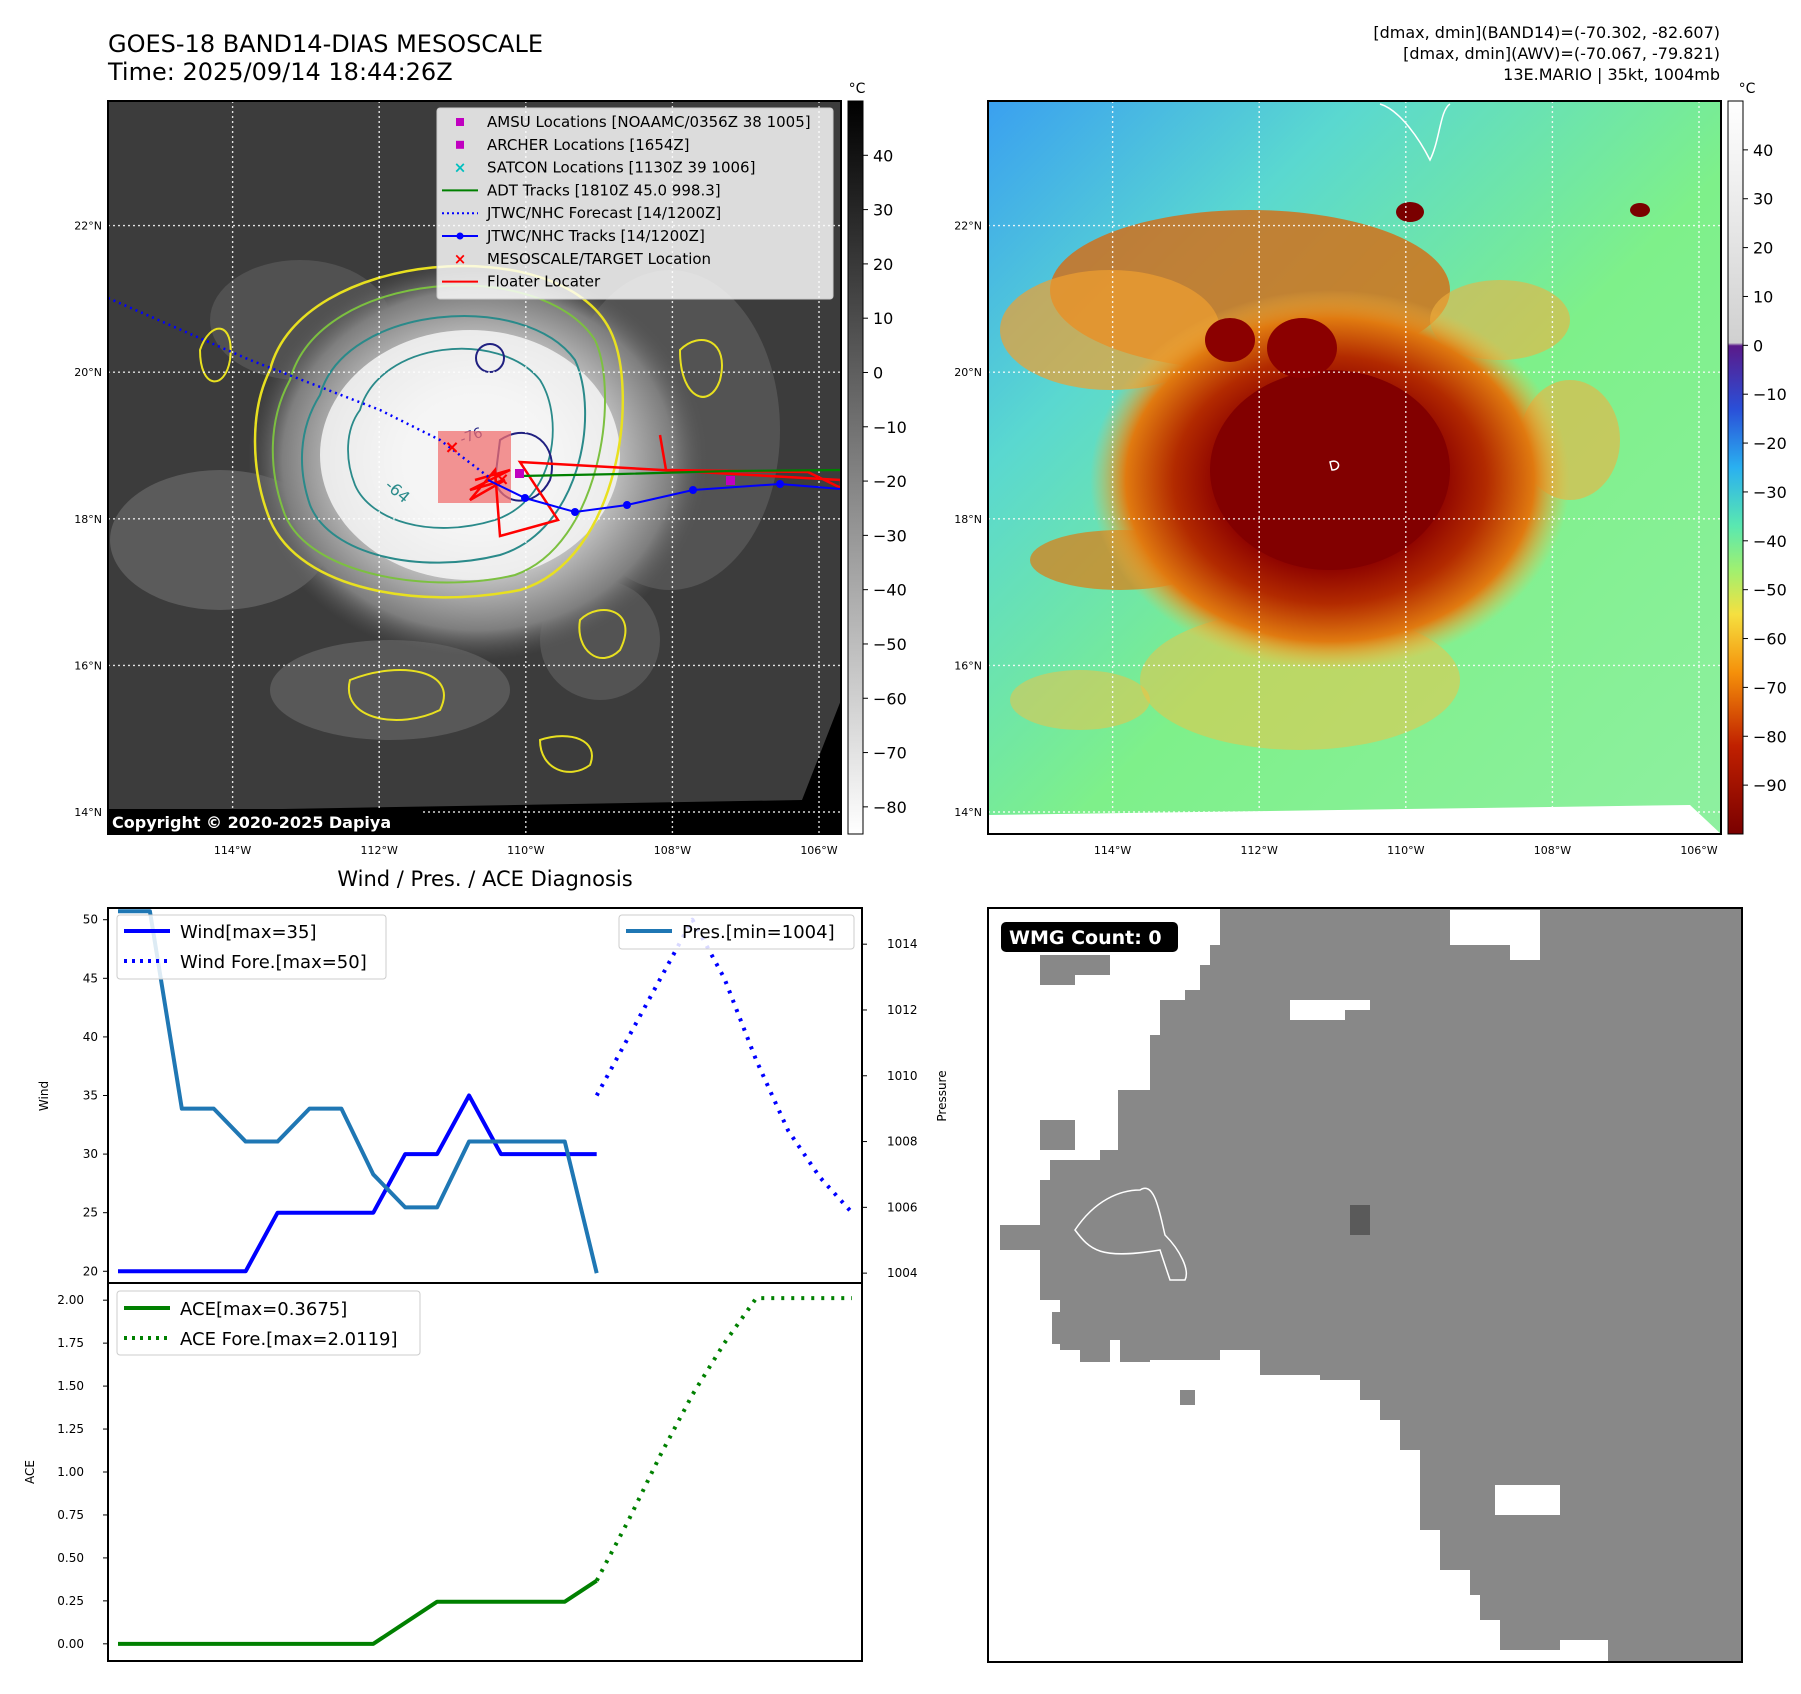 The width and height of the screenshot is (1801, 1694). What do you see at coordinates (379, 850) in the screenshot?
I see `ir-lon-label: 112°W` at bounding box center [379, 850].